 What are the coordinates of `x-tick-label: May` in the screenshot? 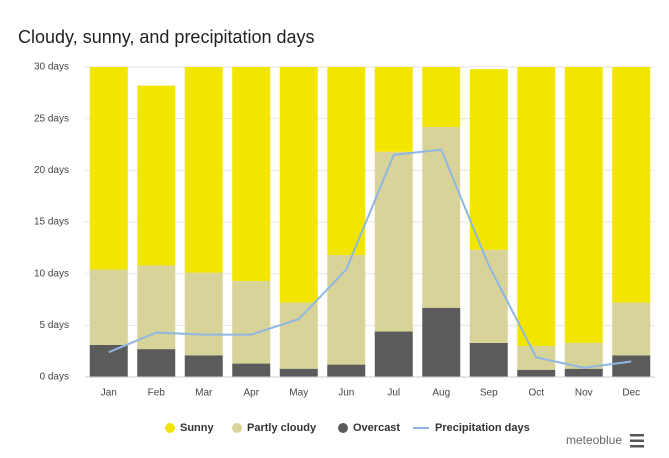 It's located at (298, 393).